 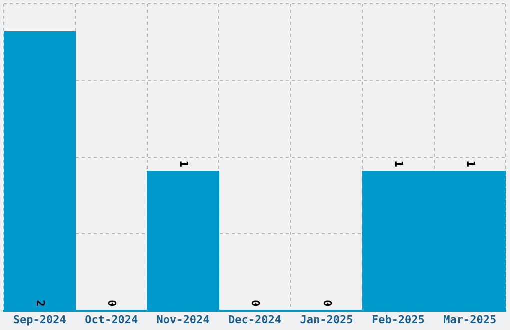 I want to click on x-tick-label: Sep-2024, so click(x=40, y=319).